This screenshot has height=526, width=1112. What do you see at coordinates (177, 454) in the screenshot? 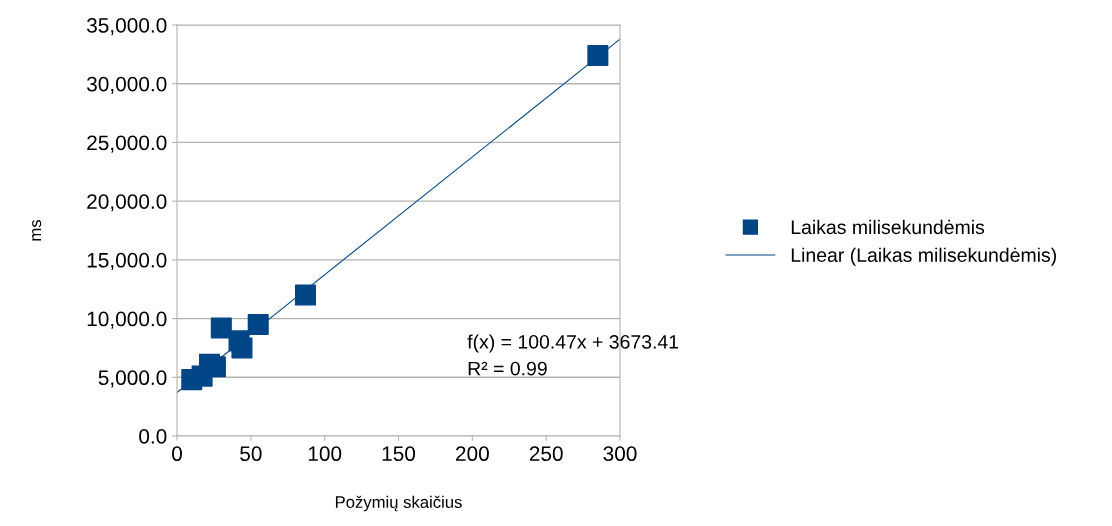
I see `x-tick-label: 0` at bounding box center [177, 454].